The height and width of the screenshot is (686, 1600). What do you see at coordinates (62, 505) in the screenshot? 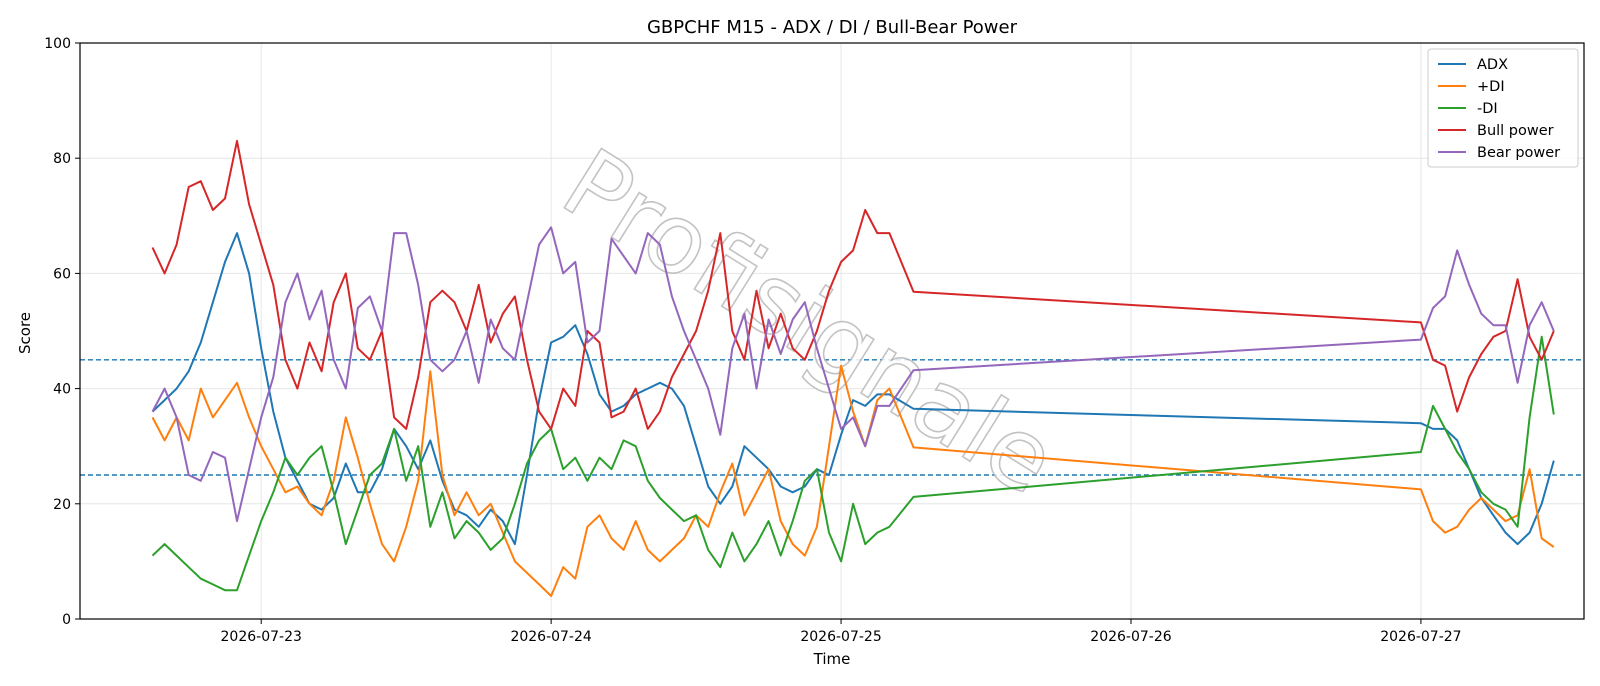
I see `y-tick-label: 20` at bounding box center [62, 505].